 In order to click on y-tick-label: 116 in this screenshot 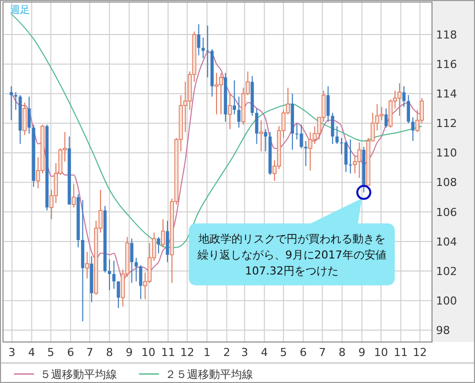, I will do `click(446, 64)`.